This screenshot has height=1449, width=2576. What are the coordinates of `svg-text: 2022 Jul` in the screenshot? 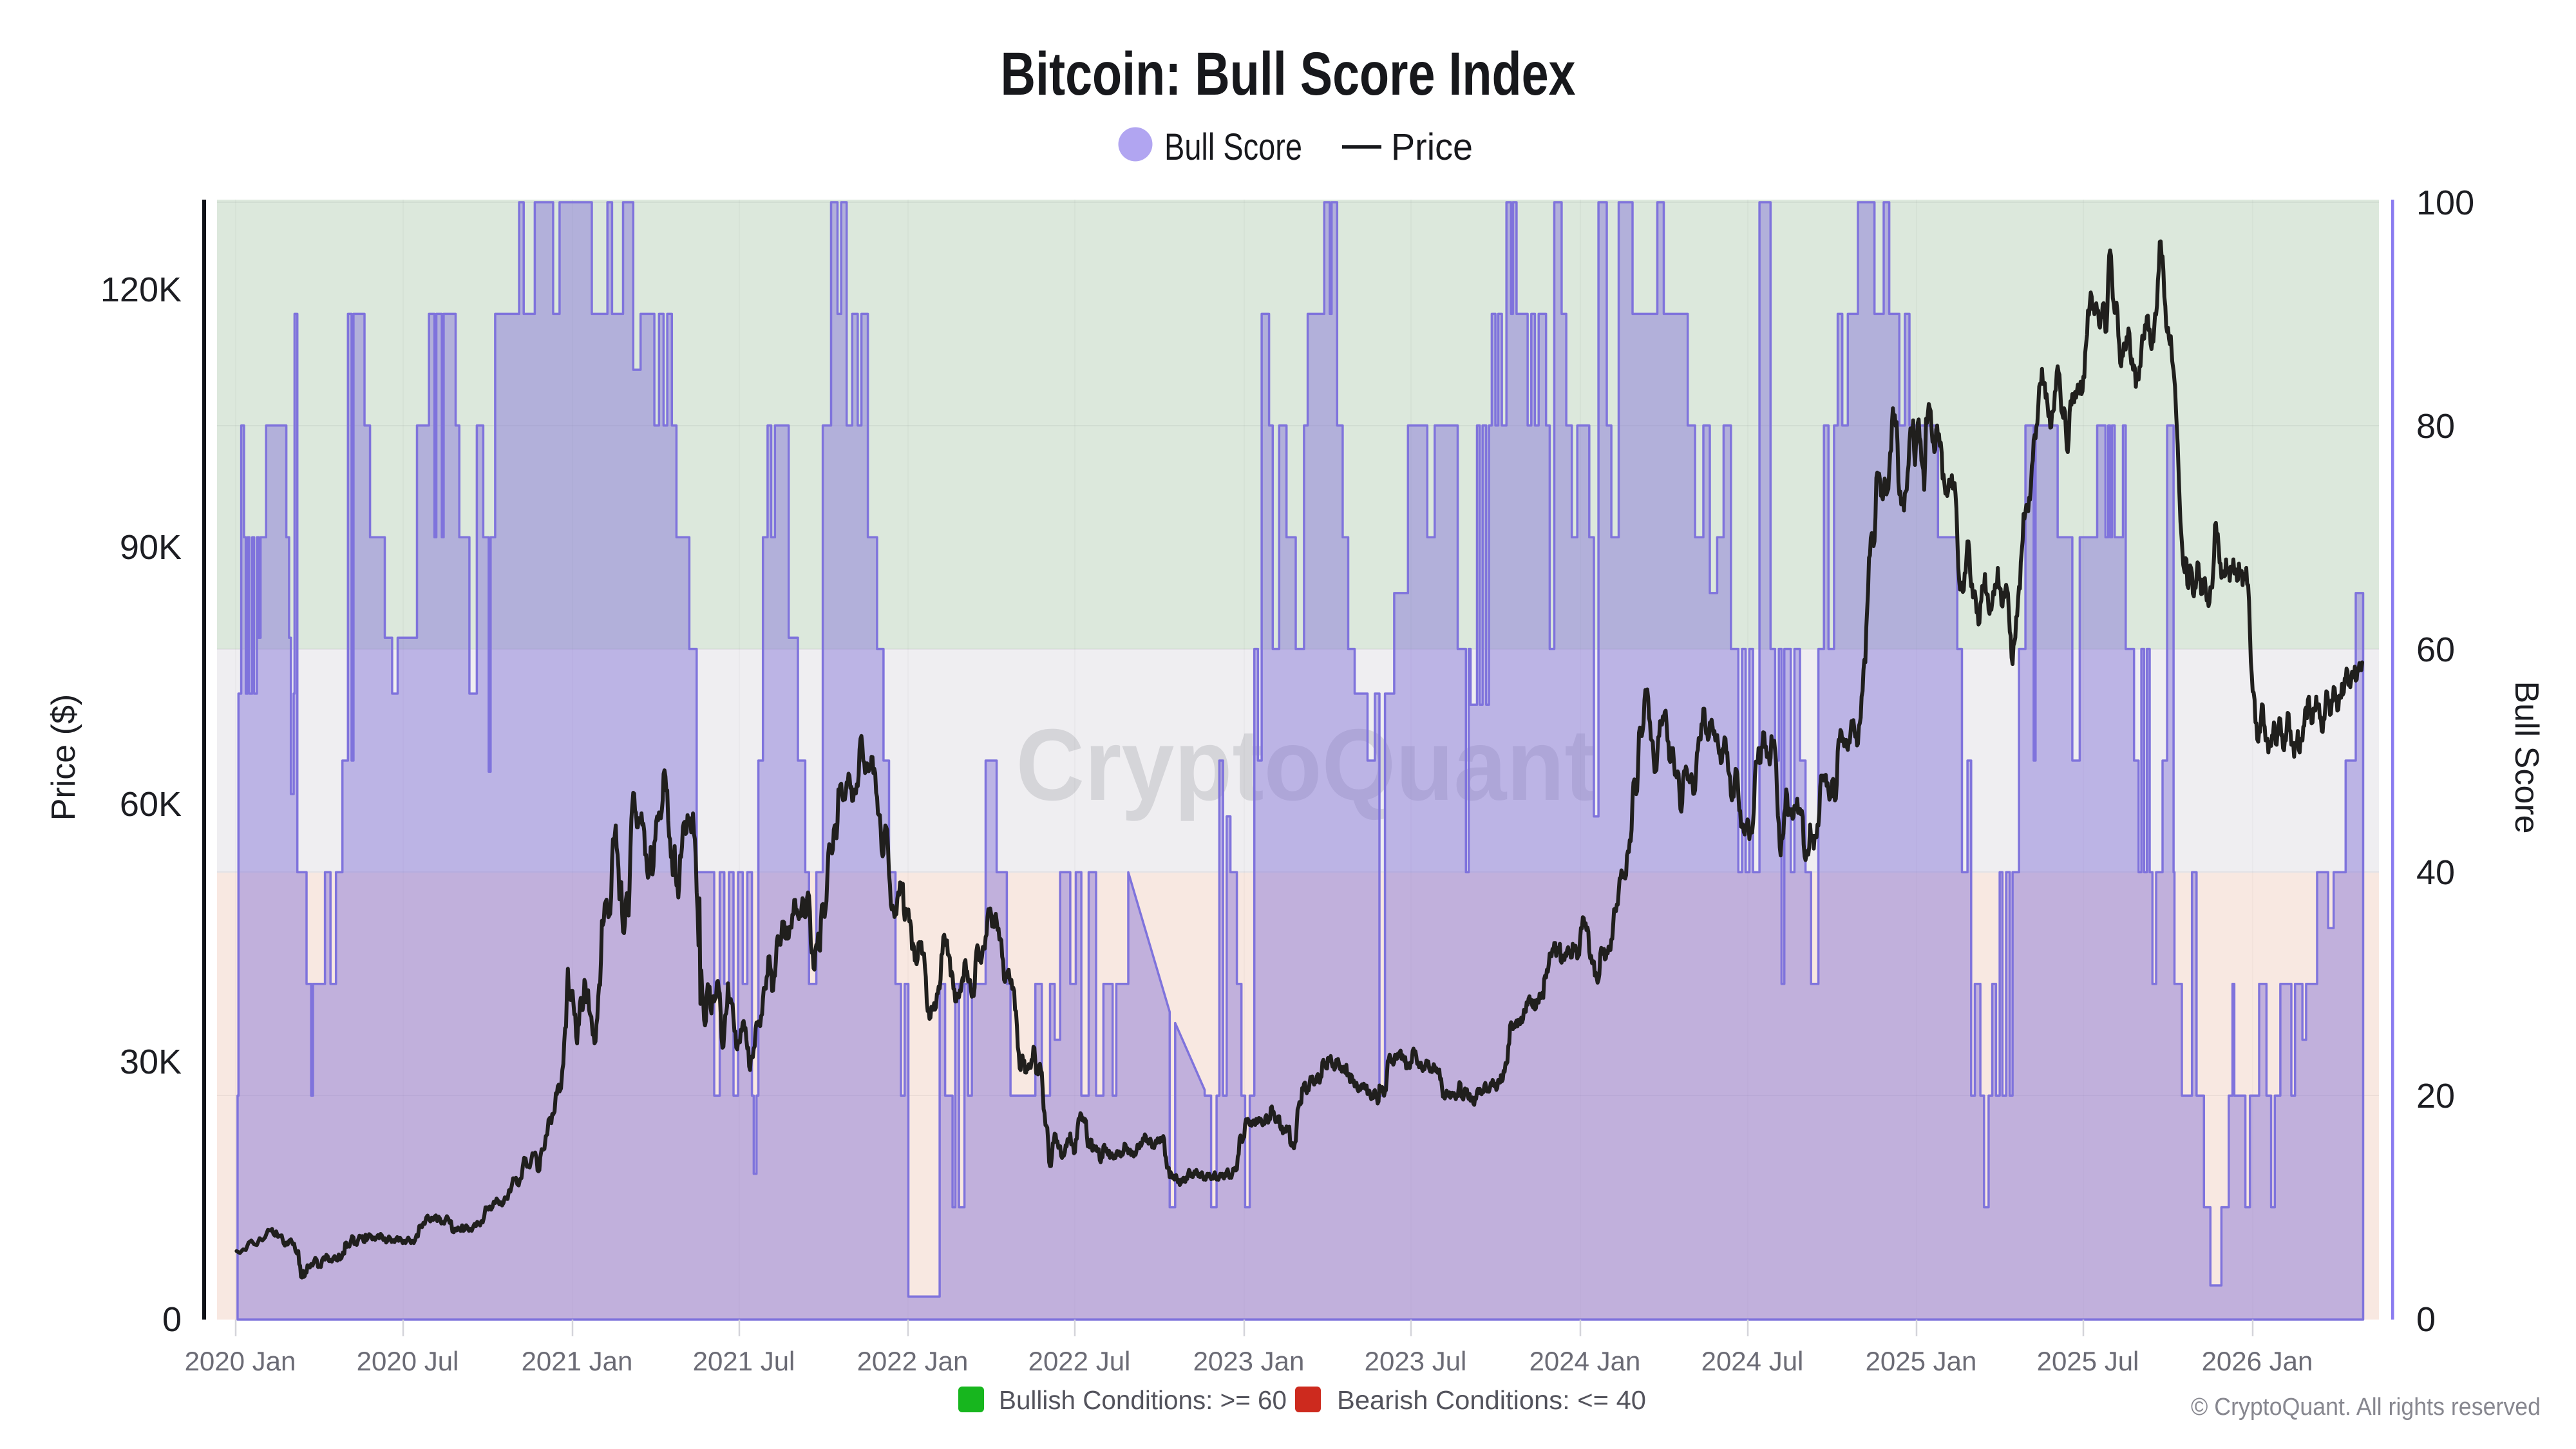 It's located at (1079, 1361).